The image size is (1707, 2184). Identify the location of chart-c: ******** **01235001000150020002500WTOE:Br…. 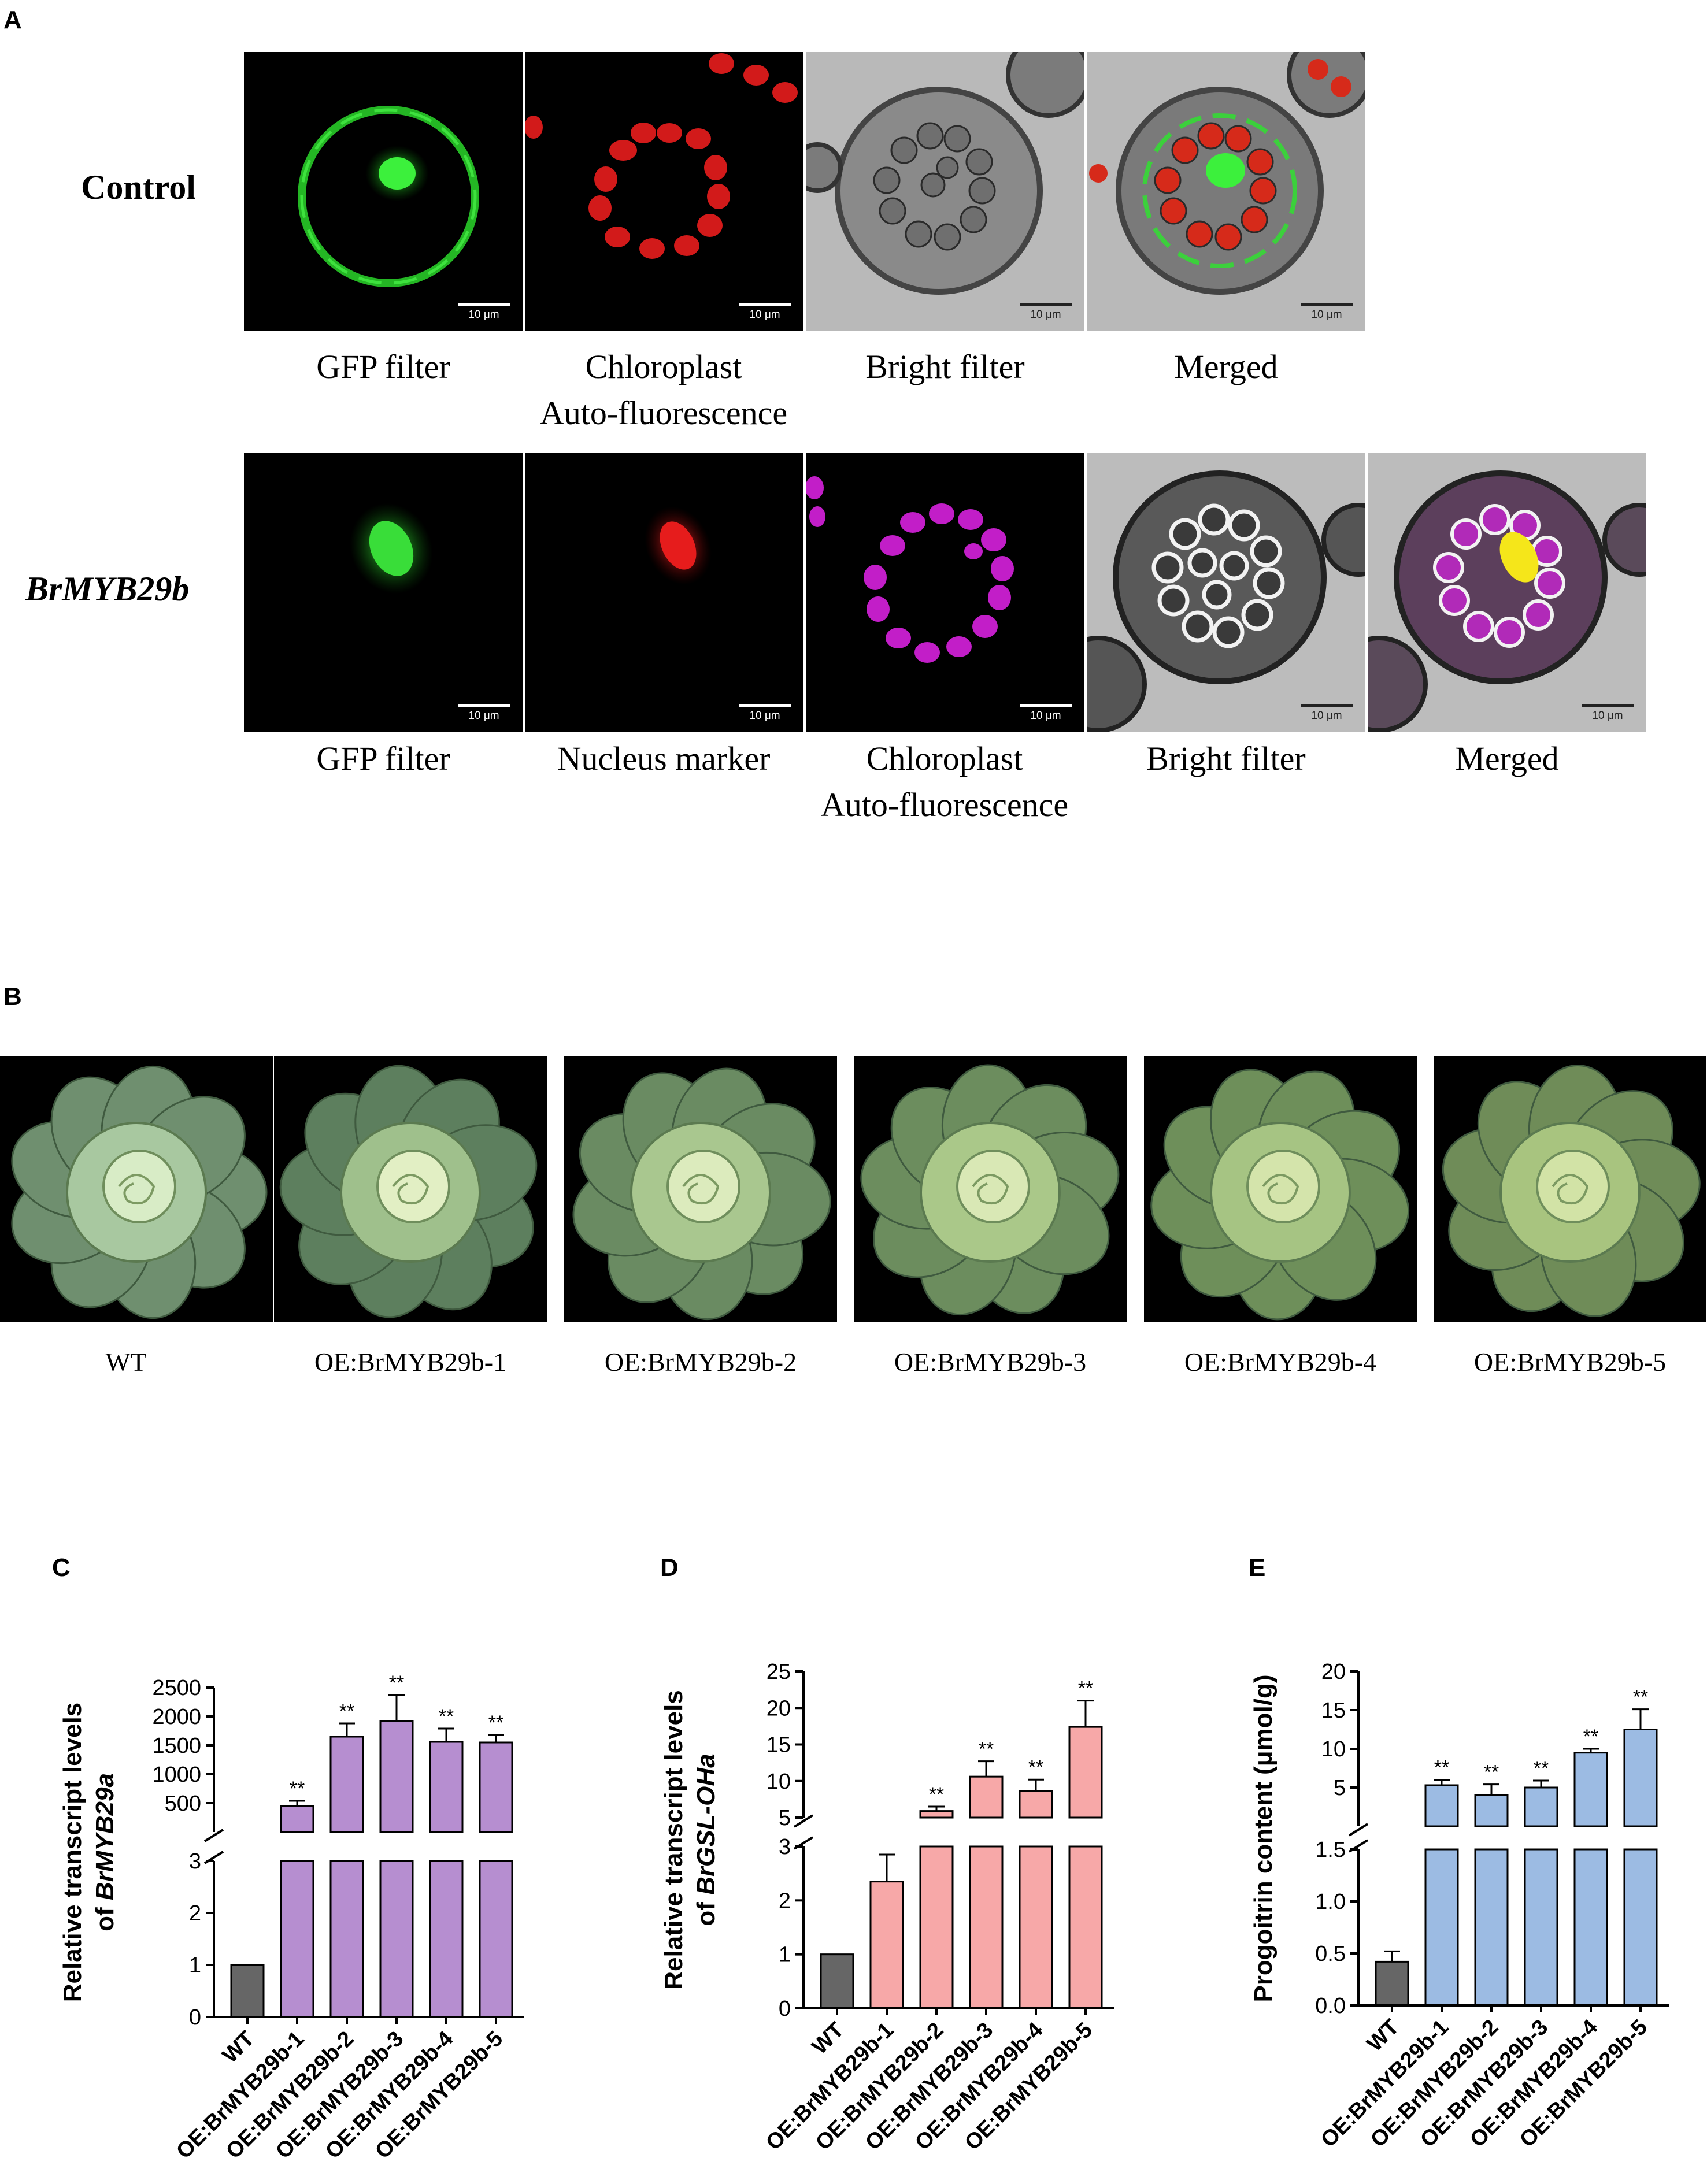
(291, 1918).